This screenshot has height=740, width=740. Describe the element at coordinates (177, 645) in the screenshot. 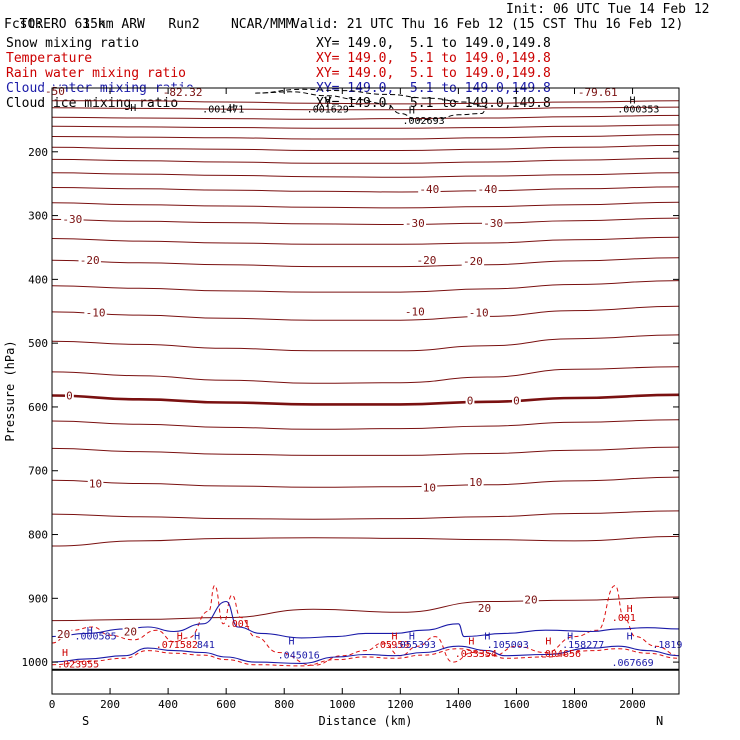

I see `maximum-value: .071582` at that location.